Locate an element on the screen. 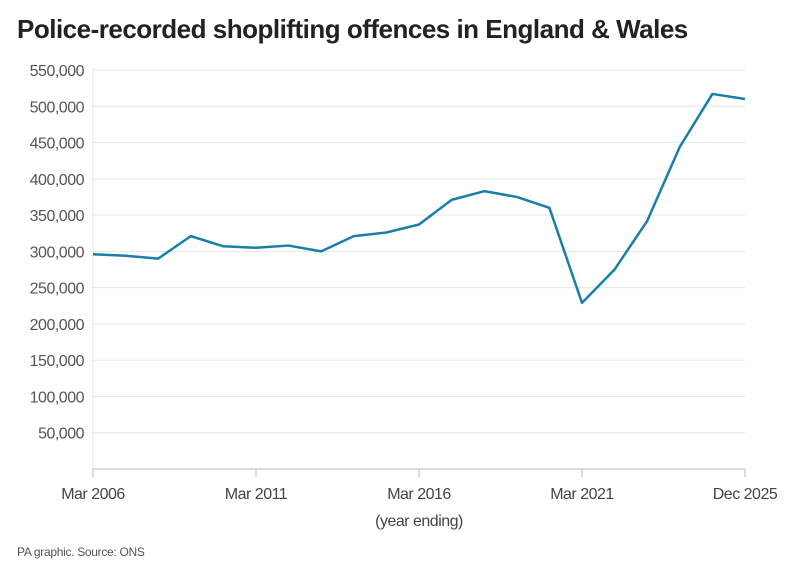  x-tick-label: Mar 2006 is located at coordinates (93, 494).